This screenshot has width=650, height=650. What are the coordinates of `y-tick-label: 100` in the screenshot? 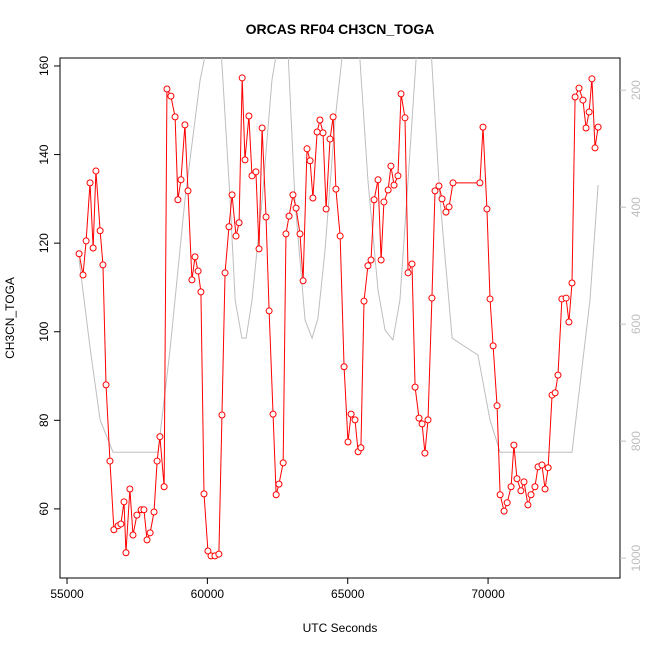 It's located at (44, 331).